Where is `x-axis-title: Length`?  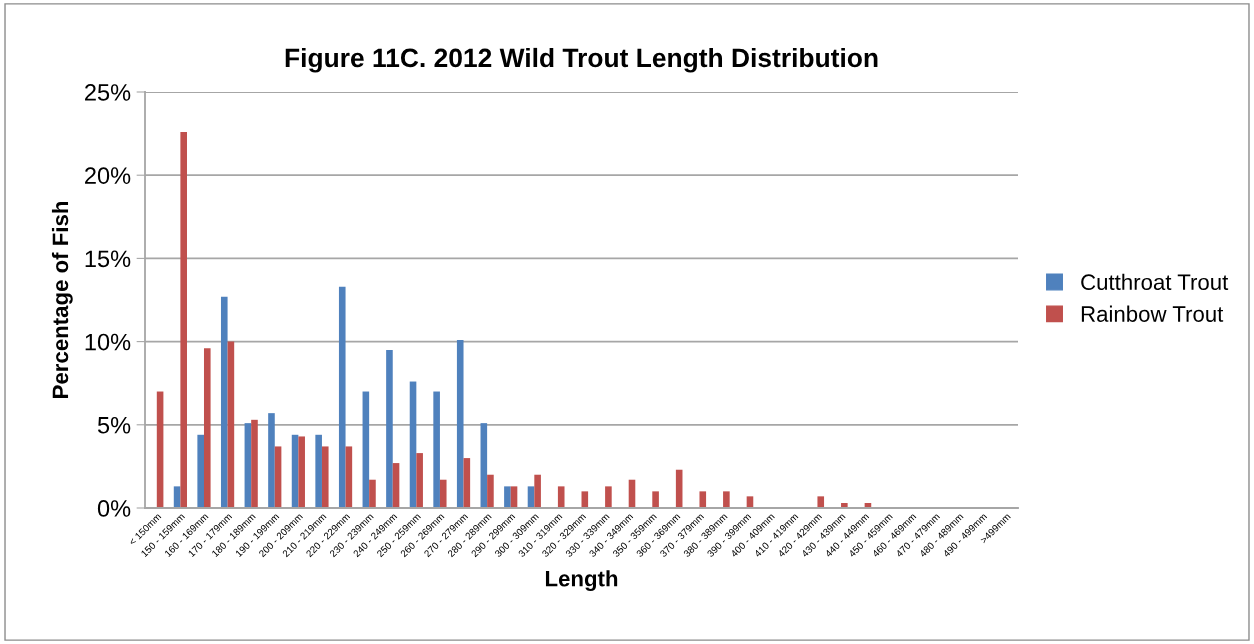
x-axis-title: Length is located at coordinates (581, 580).